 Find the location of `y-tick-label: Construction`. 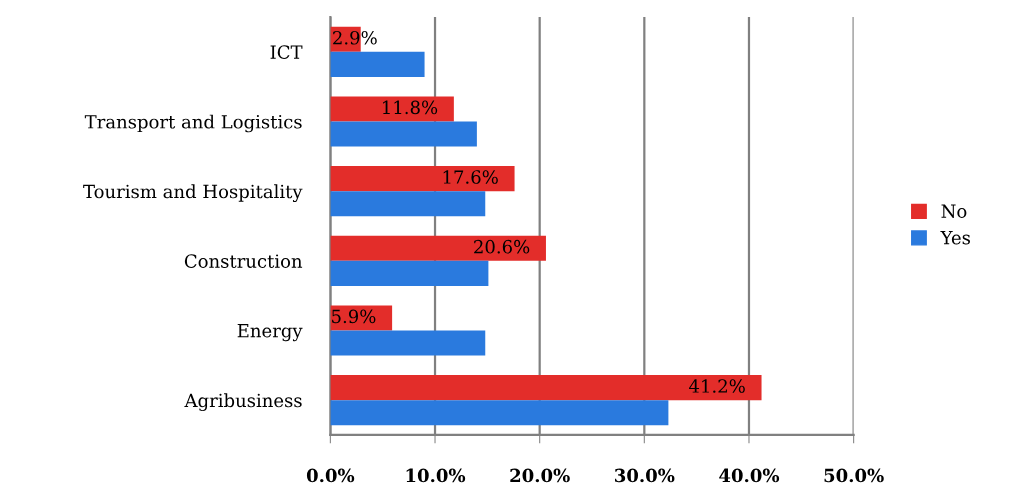

y-tick-label: Construction is located at coordinates (243, 261).